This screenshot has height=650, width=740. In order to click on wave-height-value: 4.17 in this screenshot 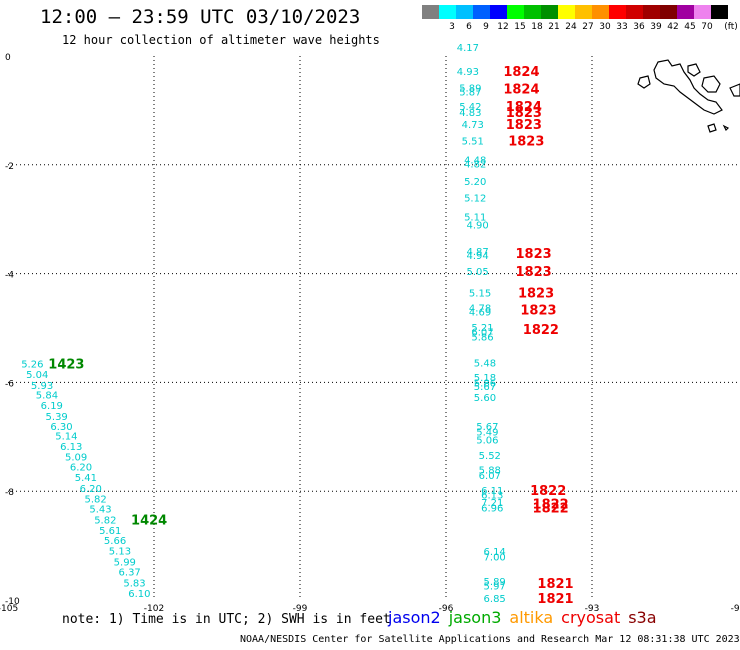, I will do `click(468, 48)`.